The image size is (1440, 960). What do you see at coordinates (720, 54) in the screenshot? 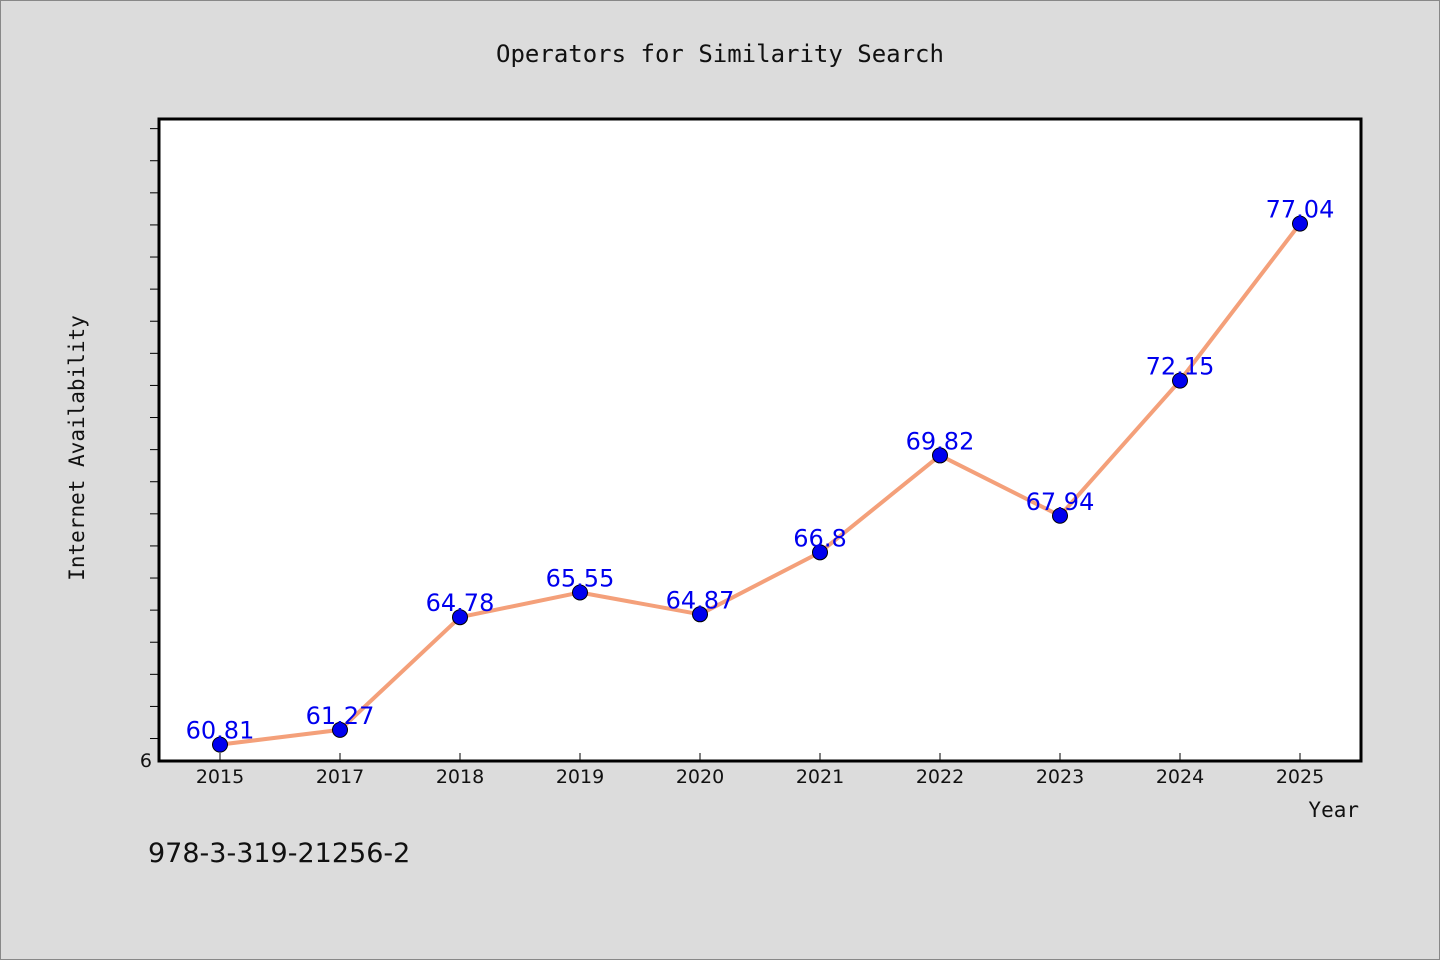
I see `chart-title: Operators for Similarity Search` at bounding box center [720, 54].